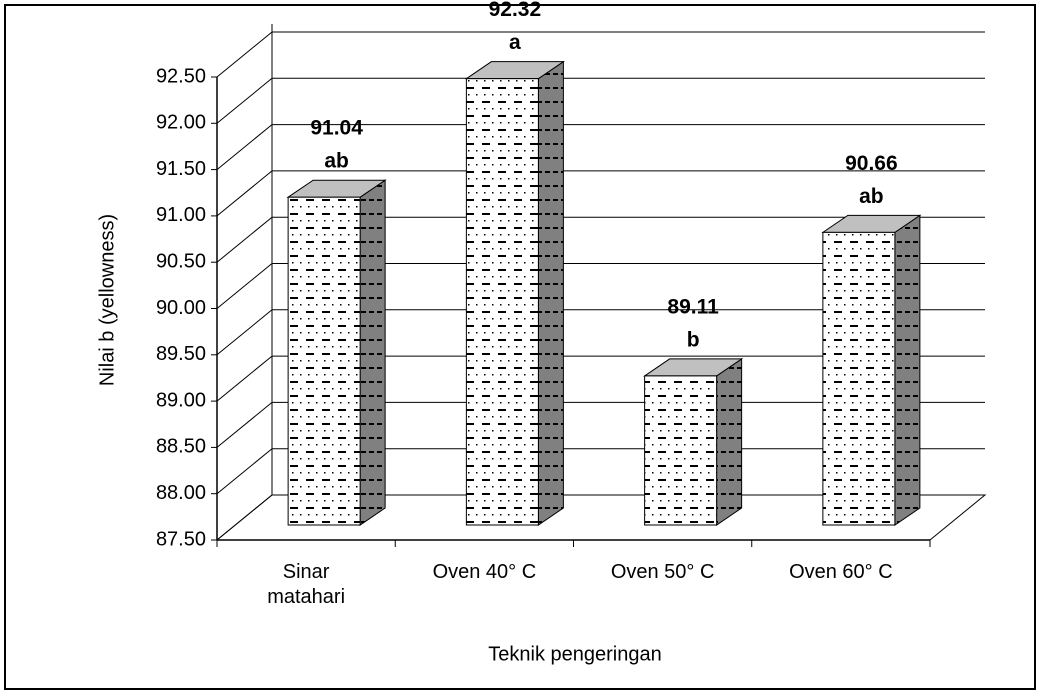  What do you see at coordinates (181, 308) in the screenshot?
I see `y-tick-label: 90.00` at bounding box center [181, 308].